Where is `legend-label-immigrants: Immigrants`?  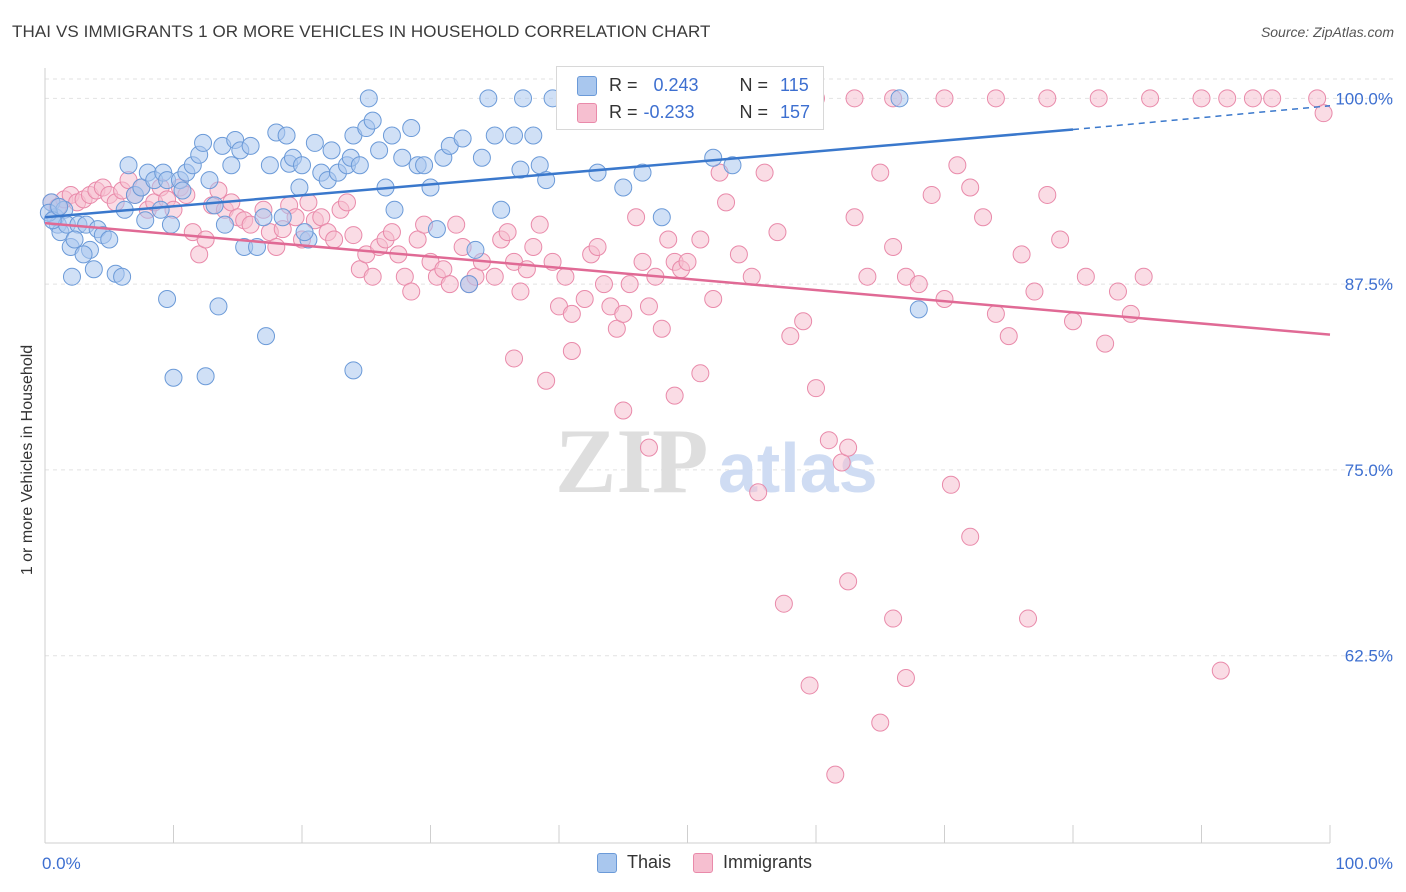 legend-label-immigrants: Immigrants is located at coordinates (768, 862).